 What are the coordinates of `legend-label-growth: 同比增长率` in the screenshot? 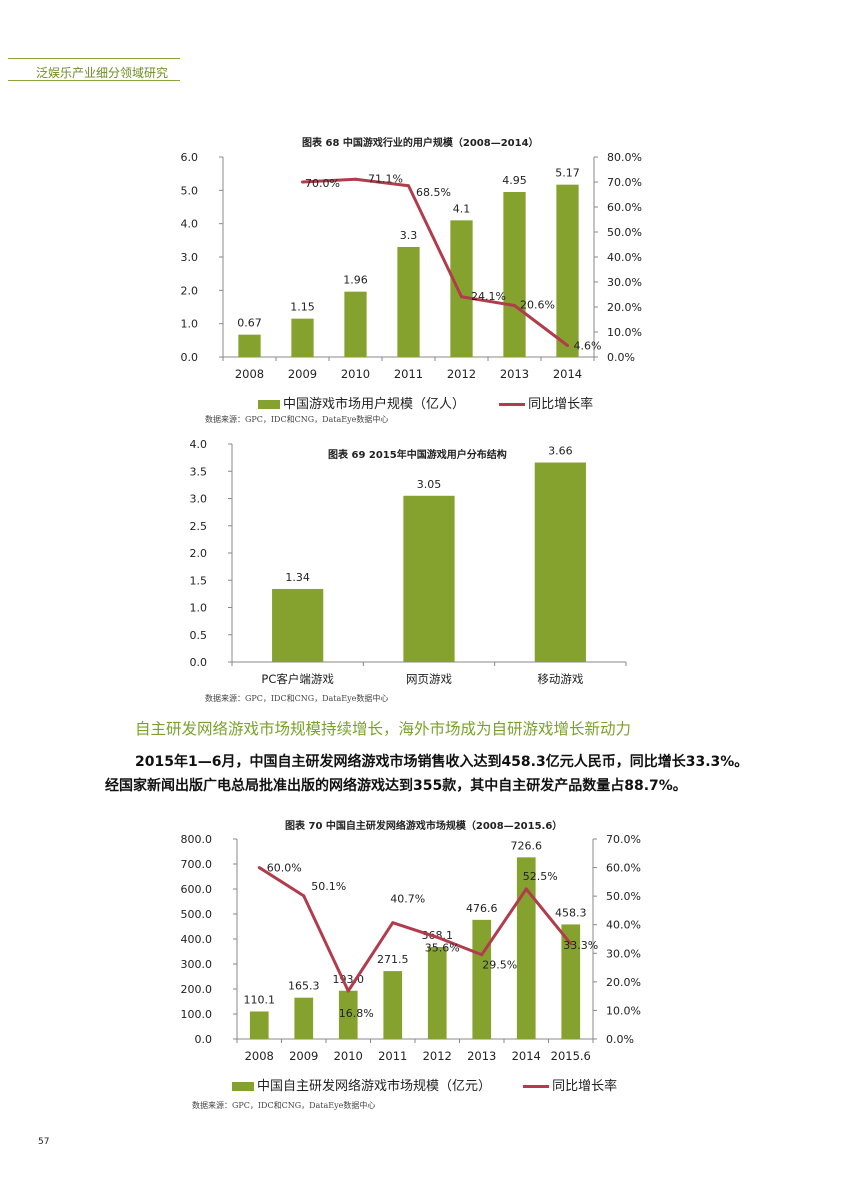 It's located at (585, 1086).